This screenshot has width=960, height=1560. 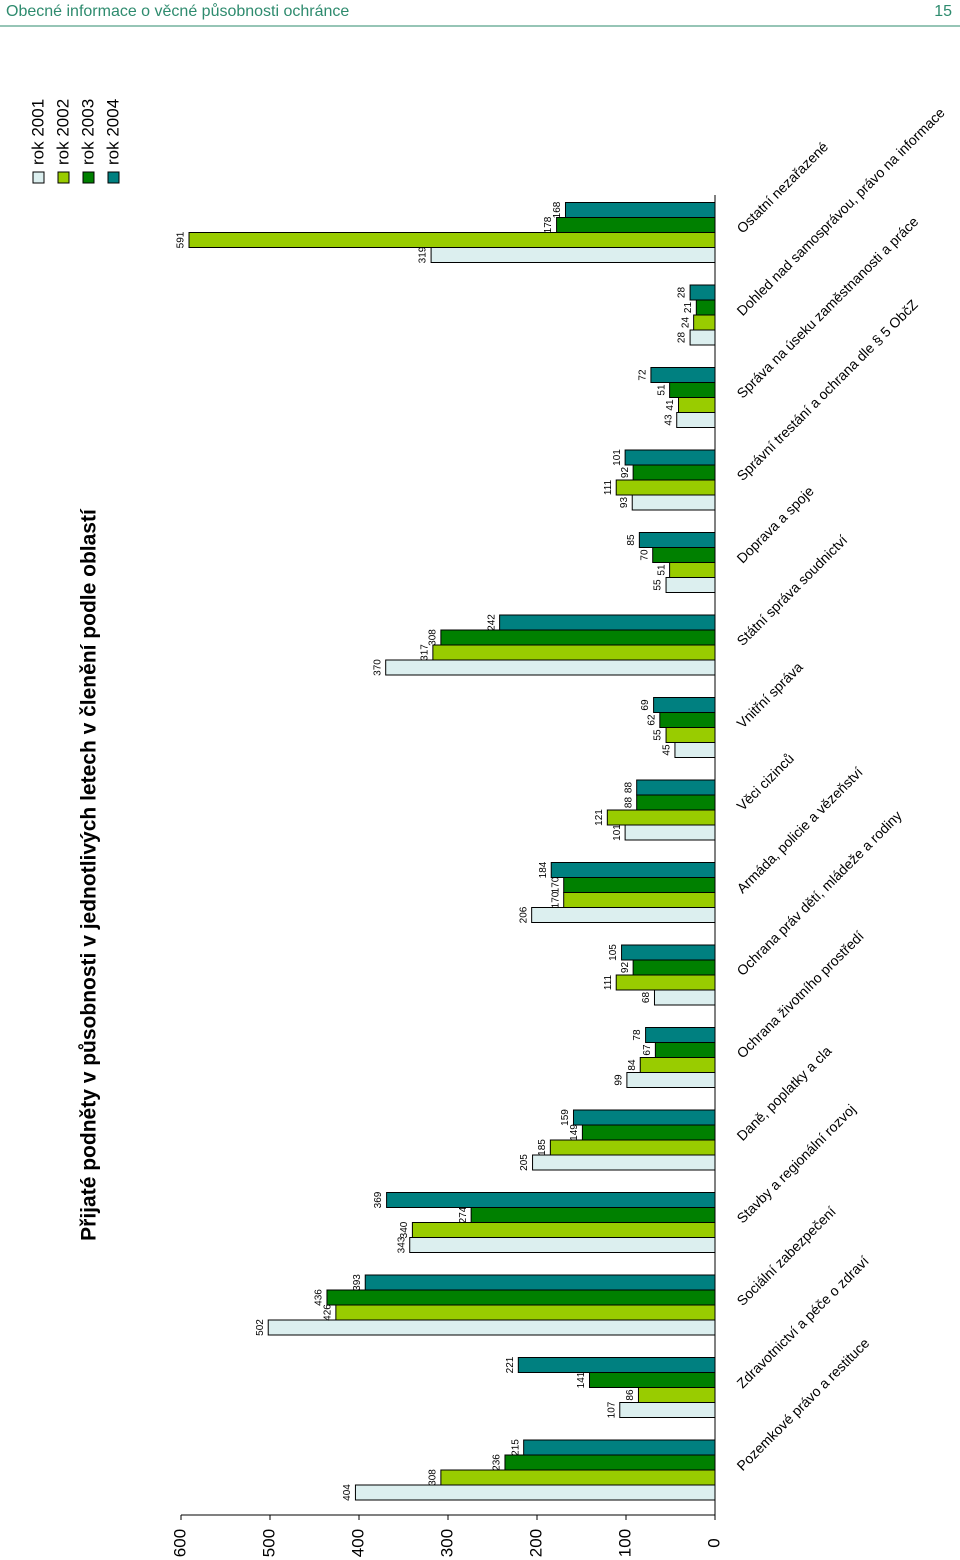 I want to click on category-label: Vnitřní správa, so click(x=769, y=695).